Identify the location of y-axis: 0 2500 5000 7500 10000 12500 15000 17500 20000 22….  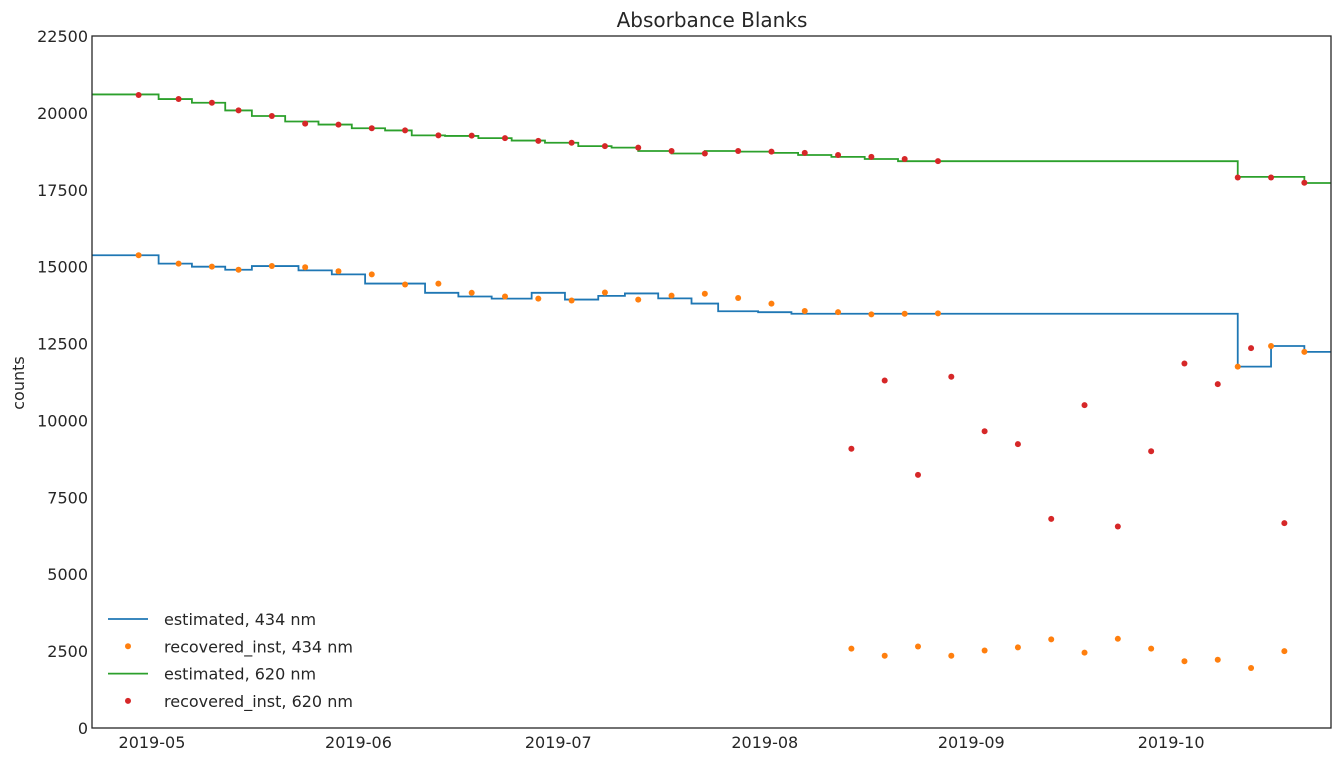
(62, 382).